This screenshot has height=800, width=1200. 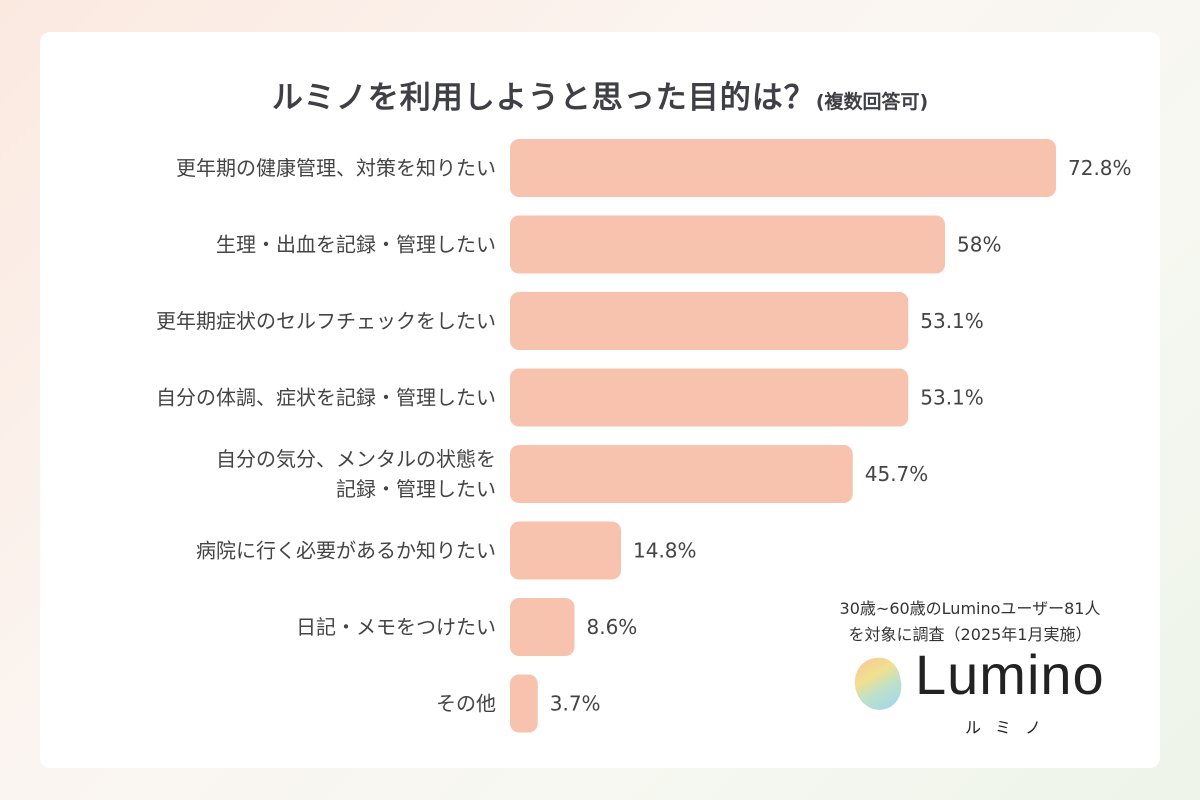 I want to click on value-label: 3.7%, so click(x=575, y=704).